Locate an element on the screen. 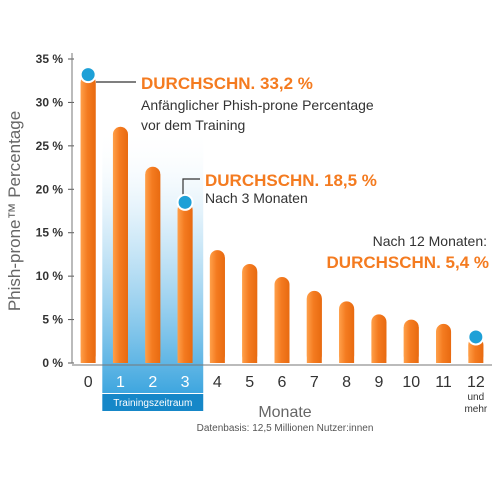  bar-month-2-body is located at coordinates (153, 268).